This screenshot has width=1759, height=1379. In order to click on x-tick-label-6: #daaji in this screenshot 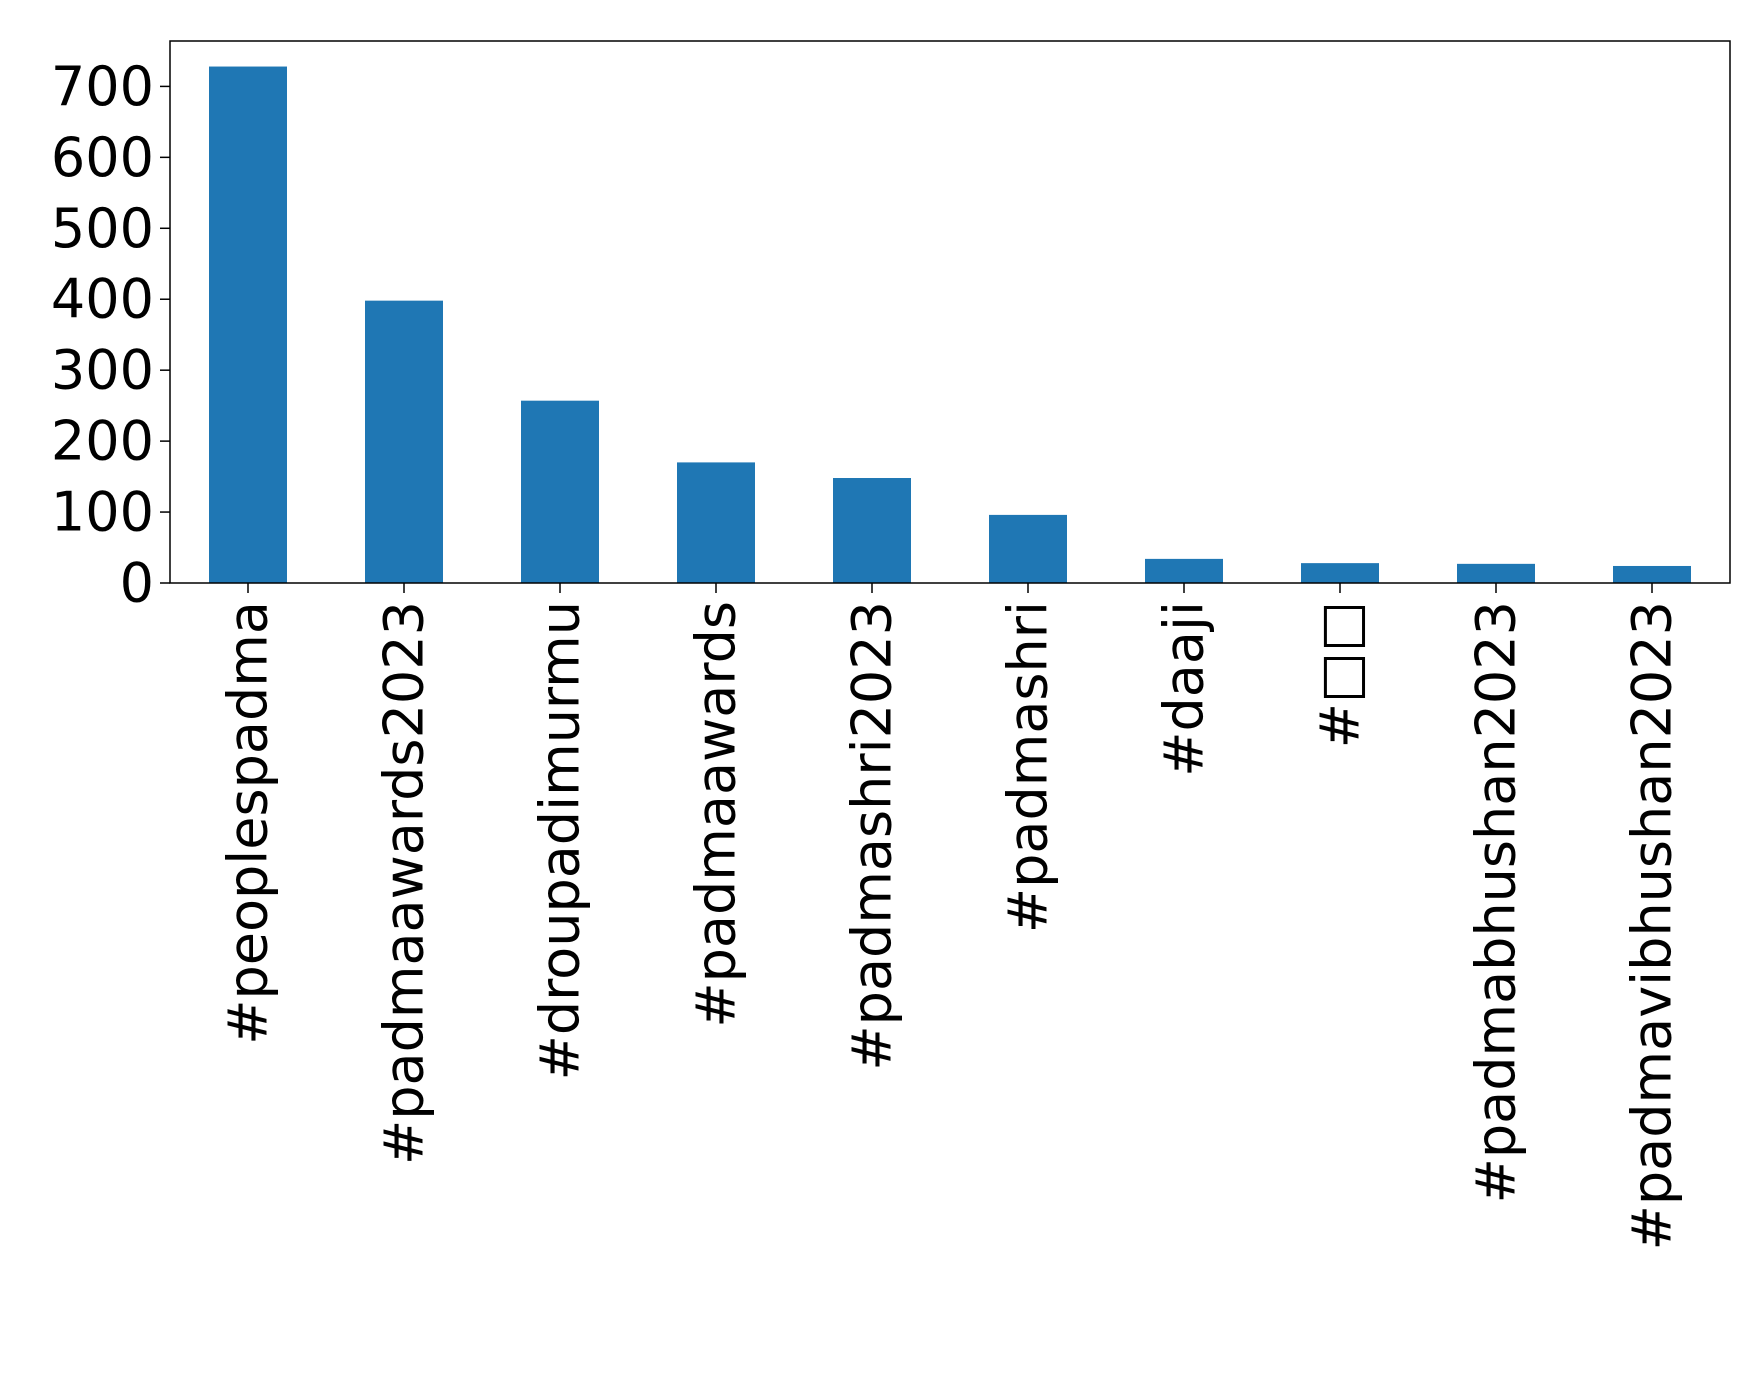, I will do `click(1184, 689)`.